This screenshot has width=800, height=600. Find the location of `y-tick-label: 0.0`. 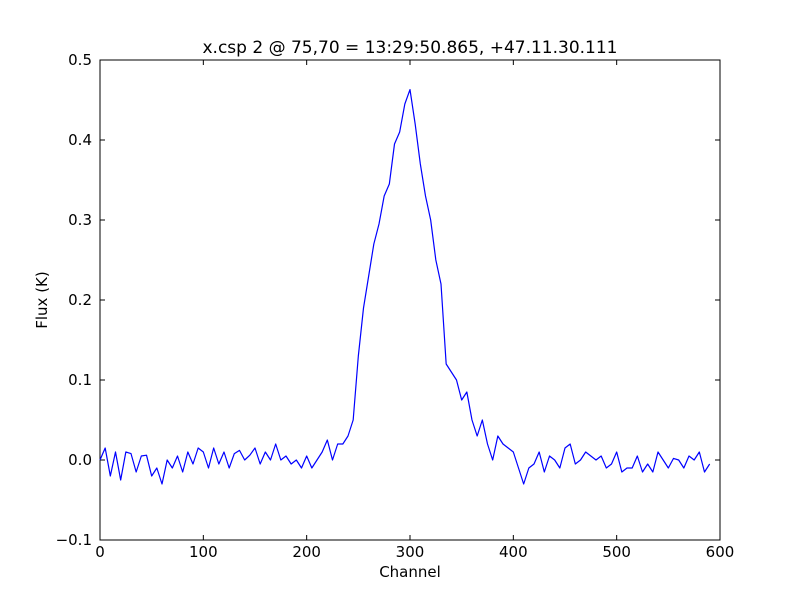

y-tick-label: 0.0 is located at coordinates (80, 460).